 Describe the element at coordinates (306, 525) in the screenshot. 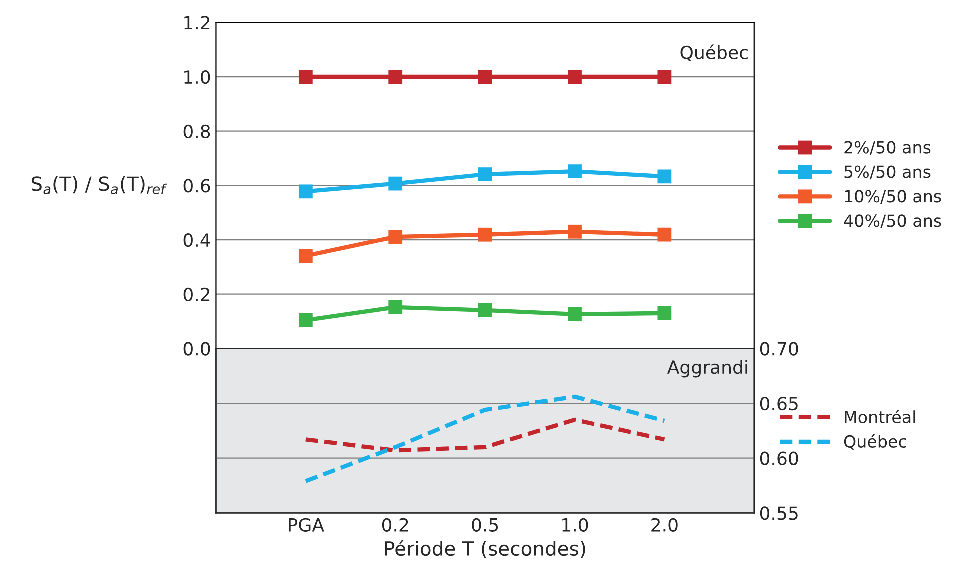

I see `x-tick-label: PGA` at that location.